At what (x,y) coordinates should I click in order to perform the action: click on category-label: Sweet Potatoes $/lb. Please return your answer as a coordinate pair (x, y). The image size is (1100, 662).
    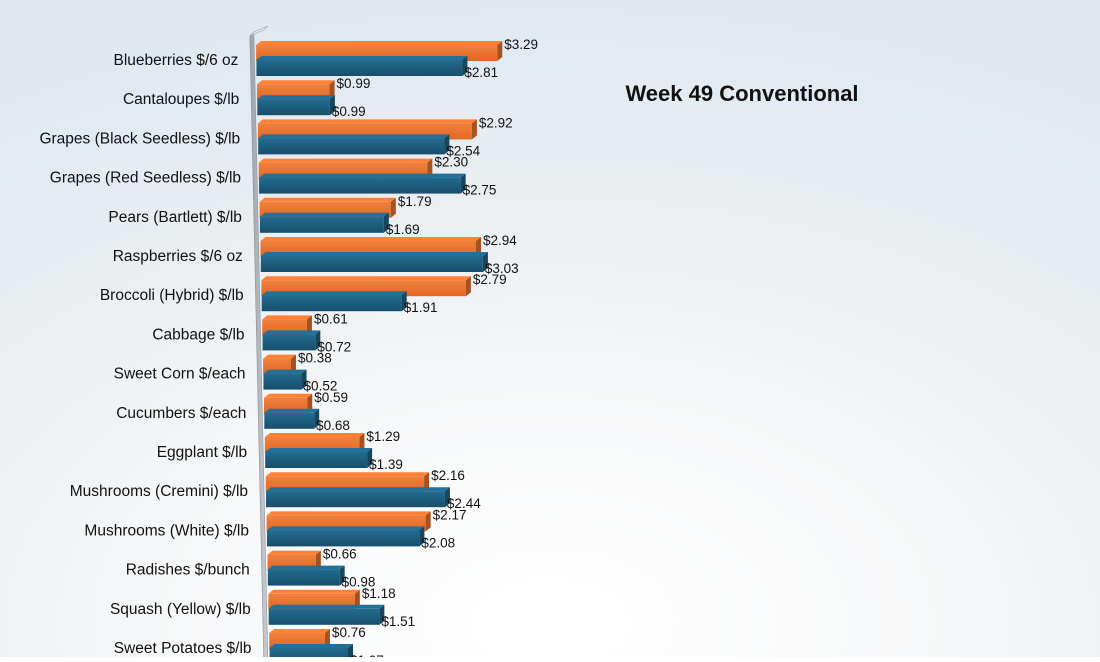
    Looking at the image, I should click on (183, 648).